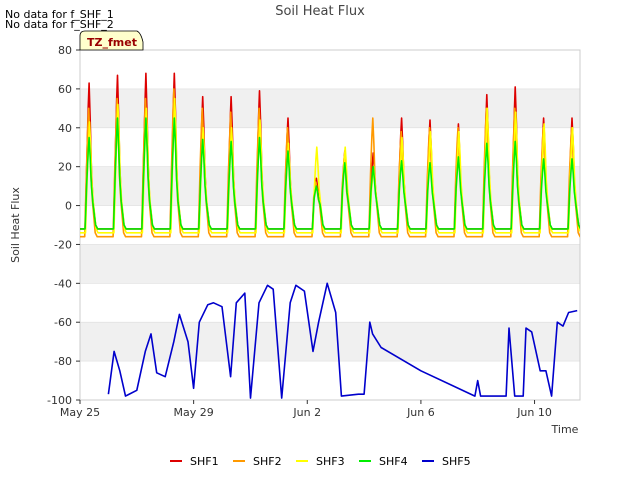 Image resolution: width=640 pixels, height=480 pixels. Describe the element at coordinates (456, 461) in the screenshot. I see `legend-label-shf5: SHF5` at that location.